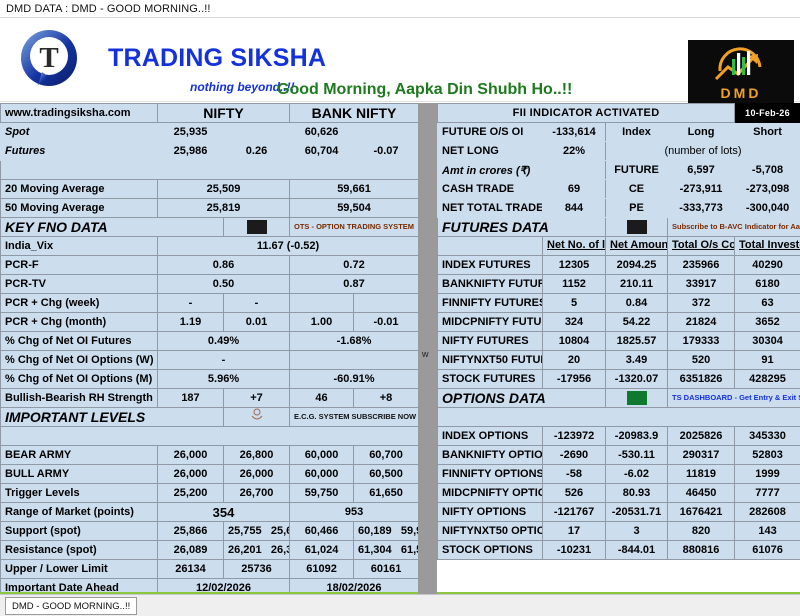 This screenshot has height=616, width=800. I want to click on stock-futures-invested: 428295, so click(767, 379).